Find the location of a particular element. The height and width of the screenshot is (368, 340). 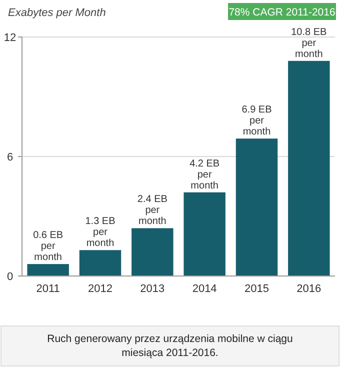

data-label: 6.9 EB per month is located at coordinates (257, 121).